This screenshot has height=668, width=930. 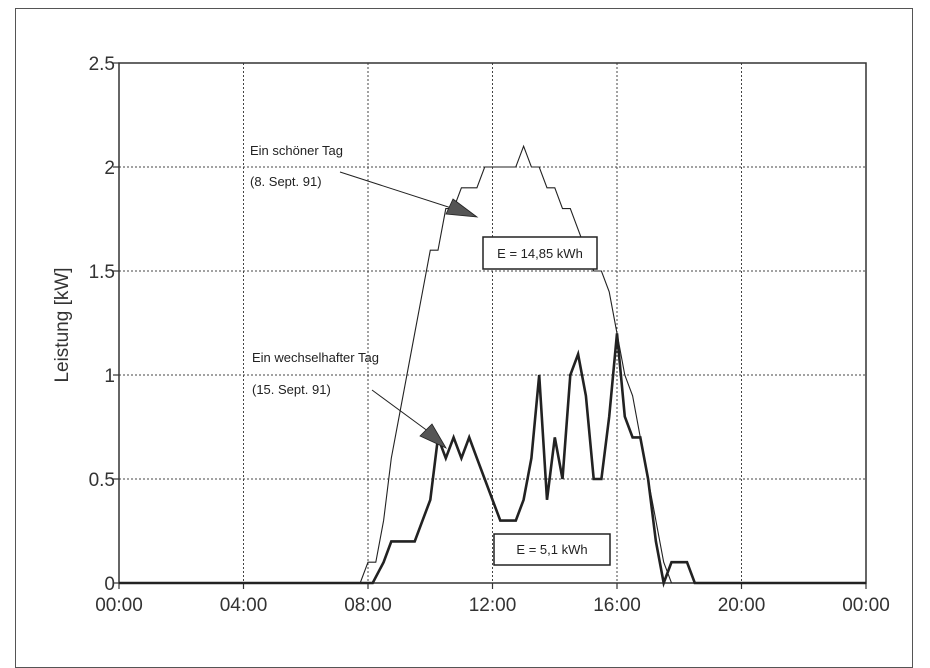 I want to click on y-tick-labels: 0 0.5 1 1.5 2 2.5, so click(x=102, y=324).